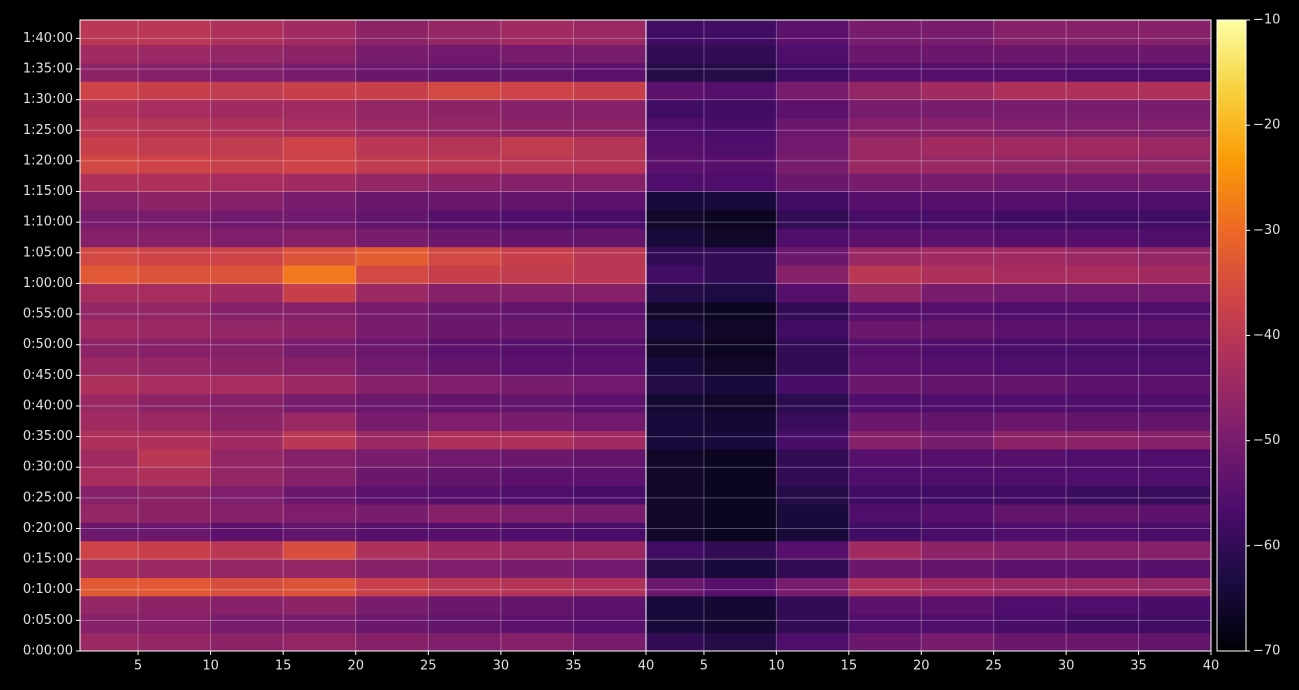 This screenshot has width=1299, height=690. What do you see at coordinates (48, 130) in the screenshot?
I see `y-tick-label: 1:25:00` at bounding box center [48, 130].